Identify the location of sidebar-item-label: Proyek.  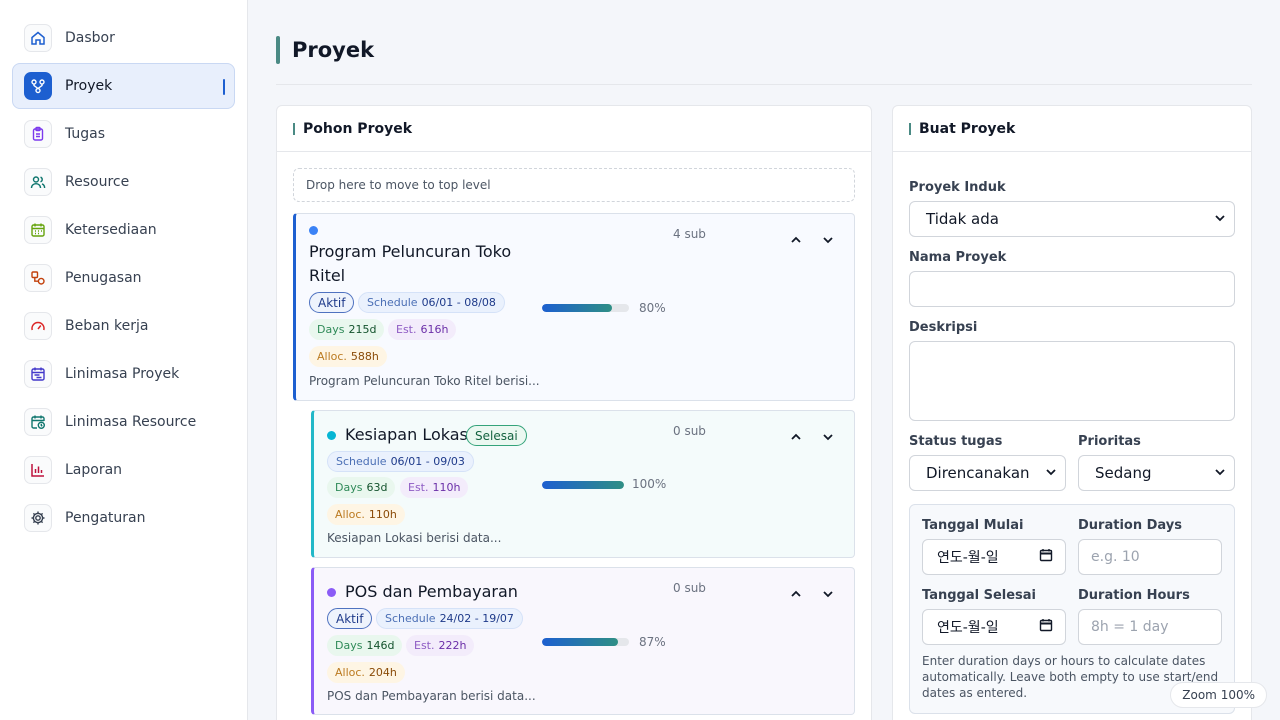
(89, 86).